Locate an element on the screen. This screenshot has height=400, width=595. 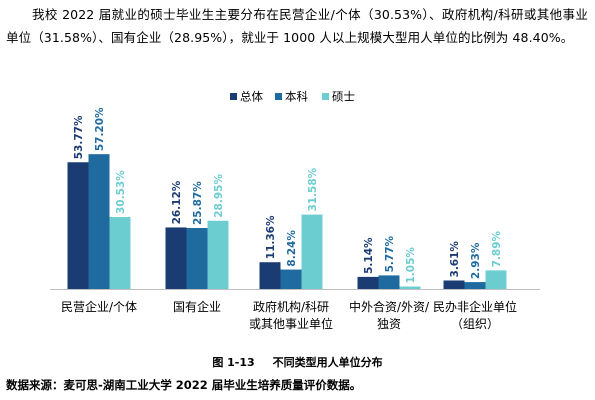
value-label-2-1: 8.24% is located at coordinates (292, 248).